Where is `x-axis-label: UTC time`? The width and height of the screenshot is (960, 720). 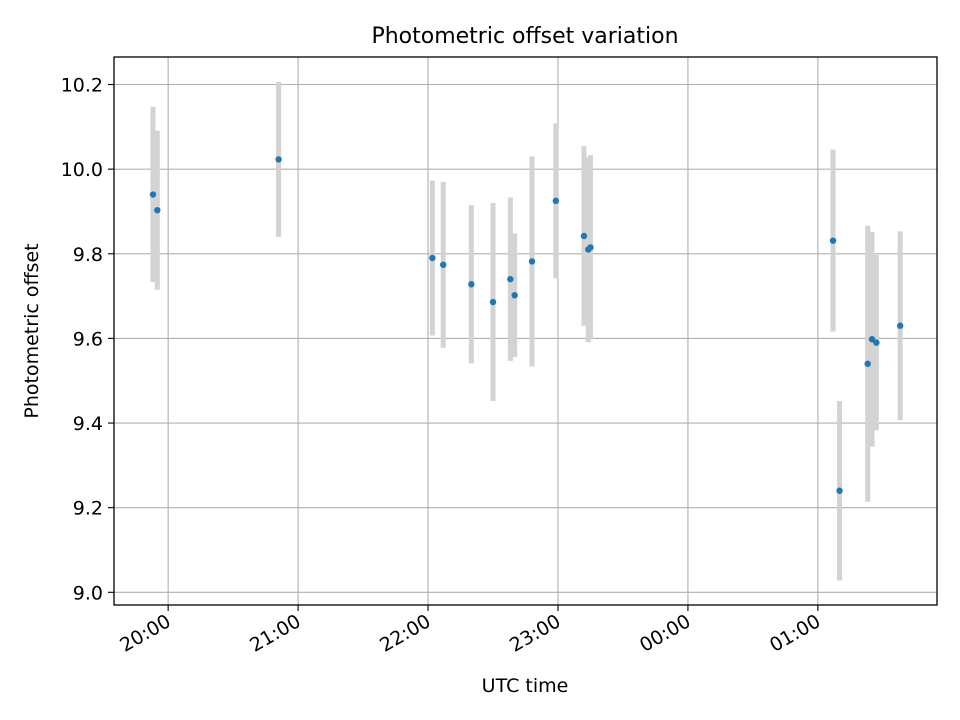 x-axis-label: UTC time is located at coordinates (525, 686).